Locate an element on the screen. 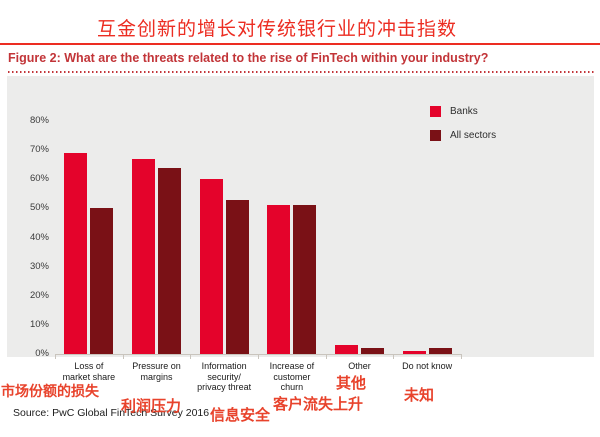 Image resolution: width=600 pixels, height=437 pixels. y-tick-label-30: 30% is located at coordinates (39, 266).